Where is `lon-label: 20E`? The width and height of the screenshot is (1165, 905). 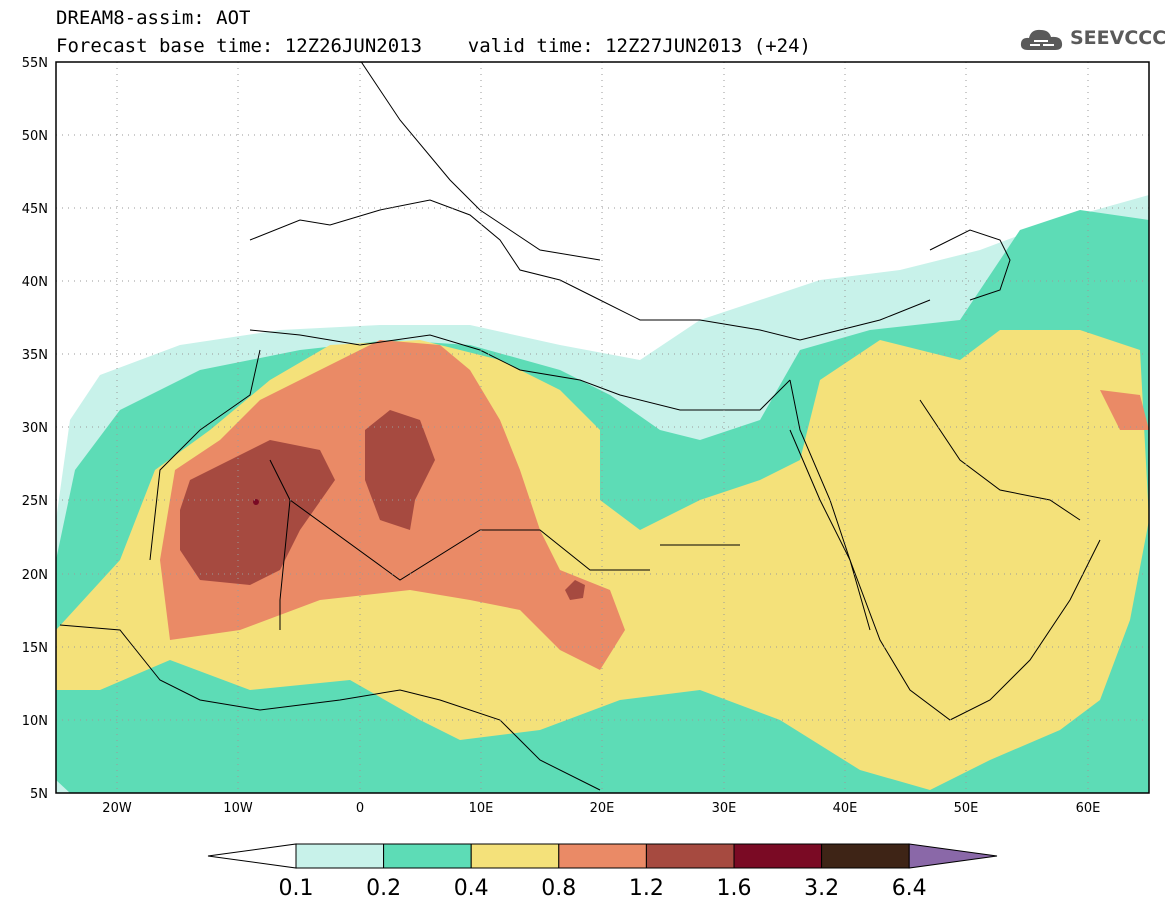 lon-label: 20E is located at coordinates (602, 808).